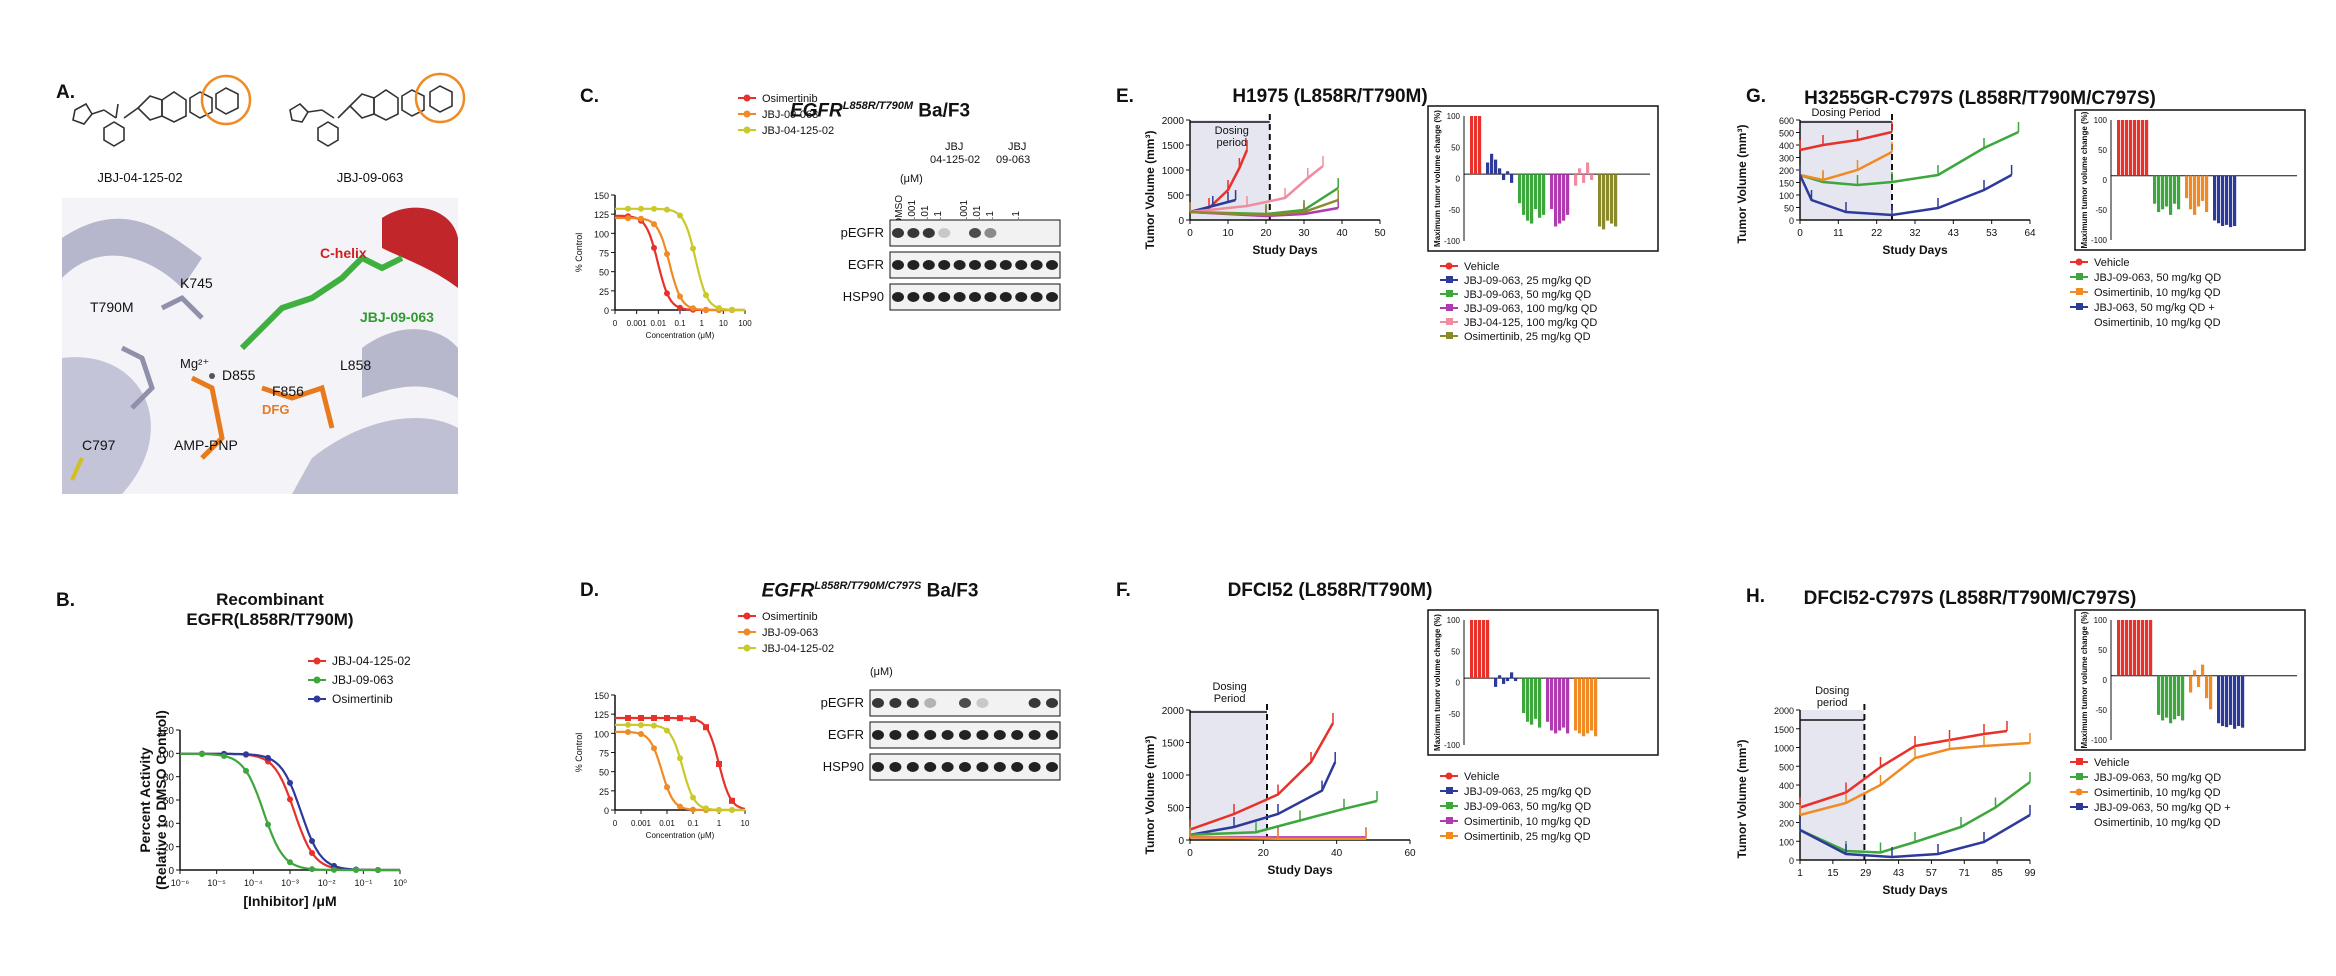 This screenshot has width=2336, height=976. Describe the element at coordinates (65, 92) in the screenshot. I see `panel-label-a: A.` at that location.